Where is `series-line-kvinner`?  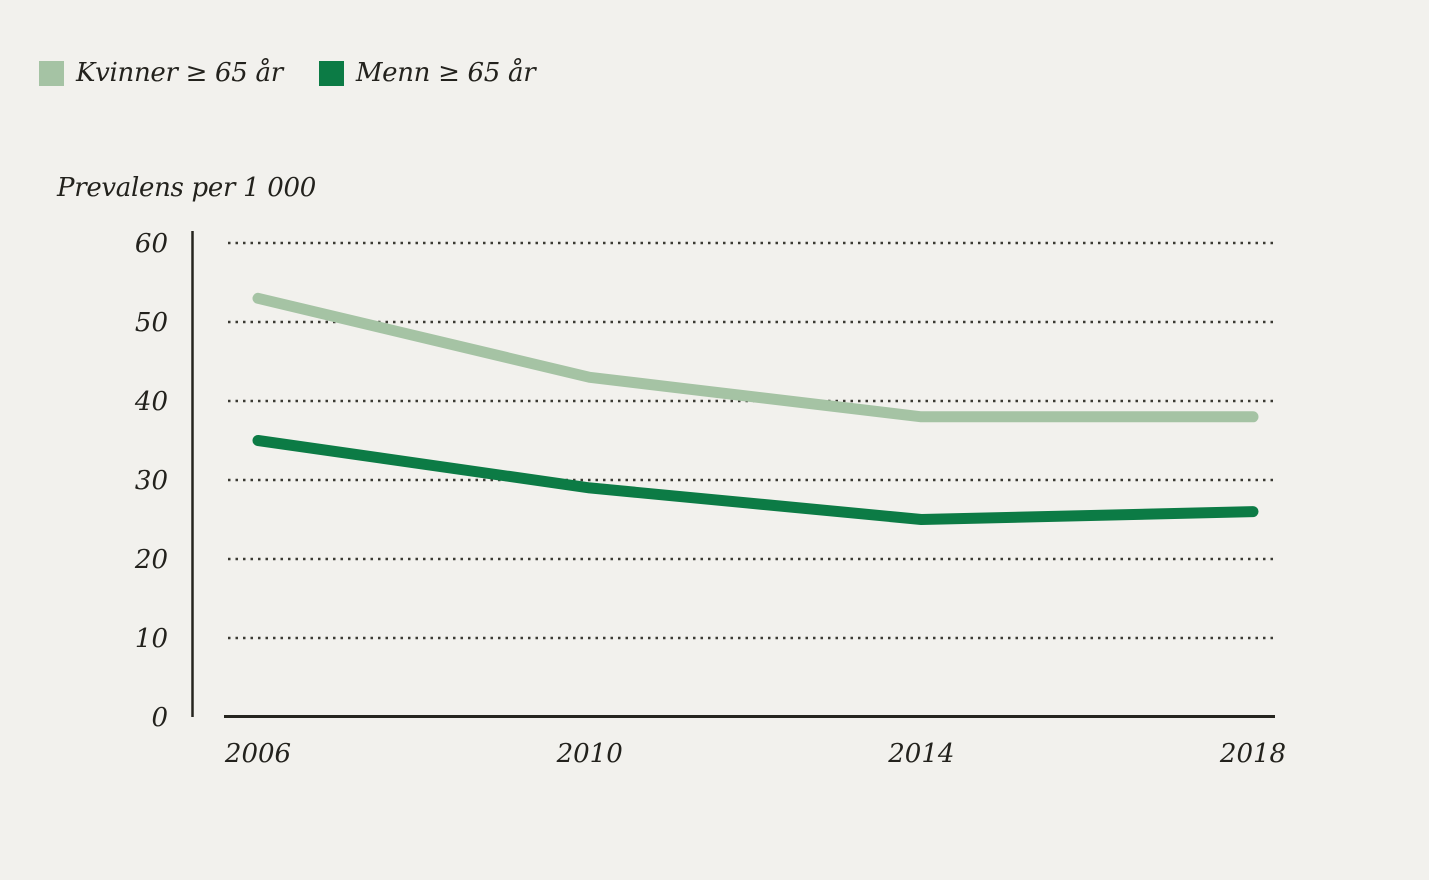
series-line-kvinner is located at coordinates (755, 357).